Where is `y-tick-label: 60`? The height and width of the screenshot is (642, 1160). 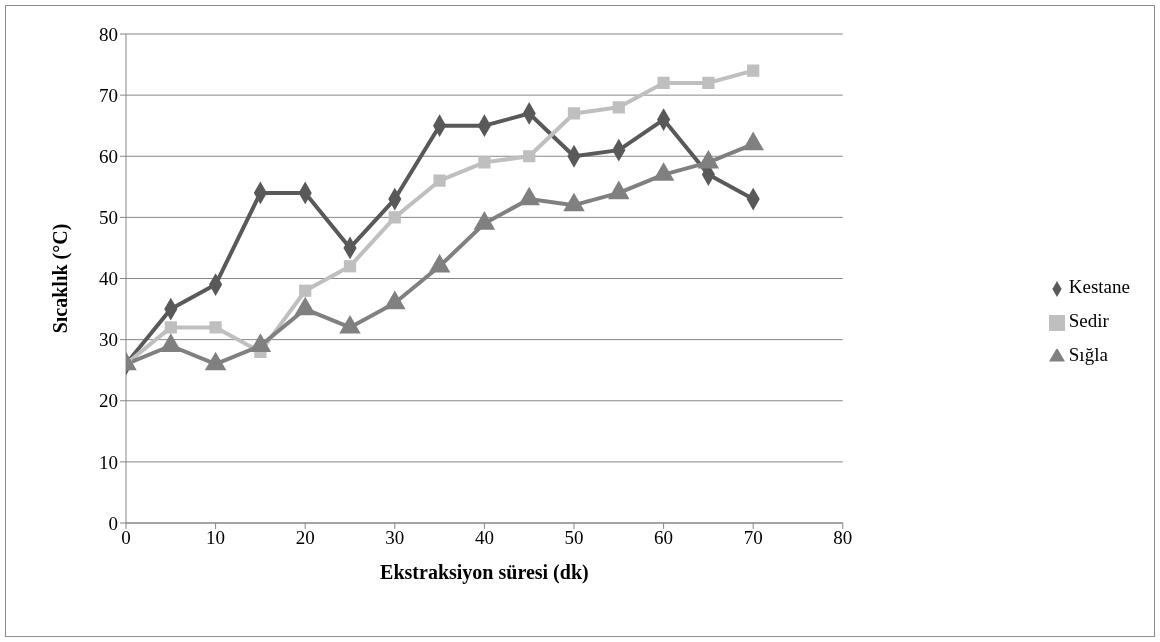
y-tick-label: 60 is located at coordinates (108, 156).